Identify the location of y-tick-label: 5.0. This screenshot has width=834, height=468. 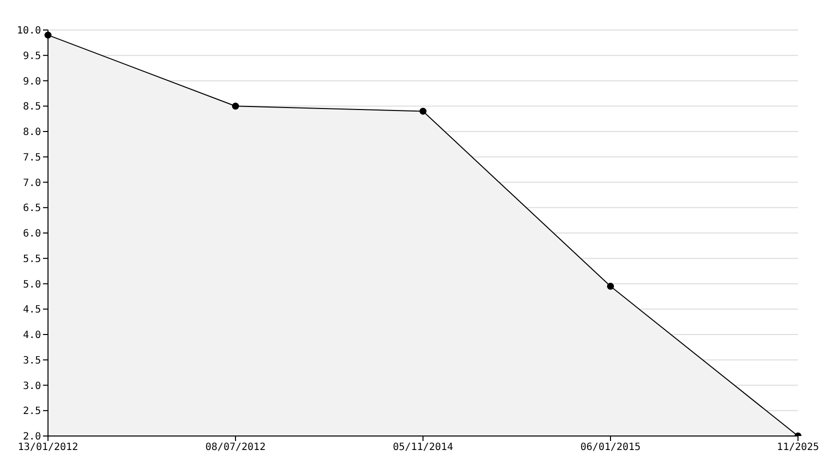
(31, 284).